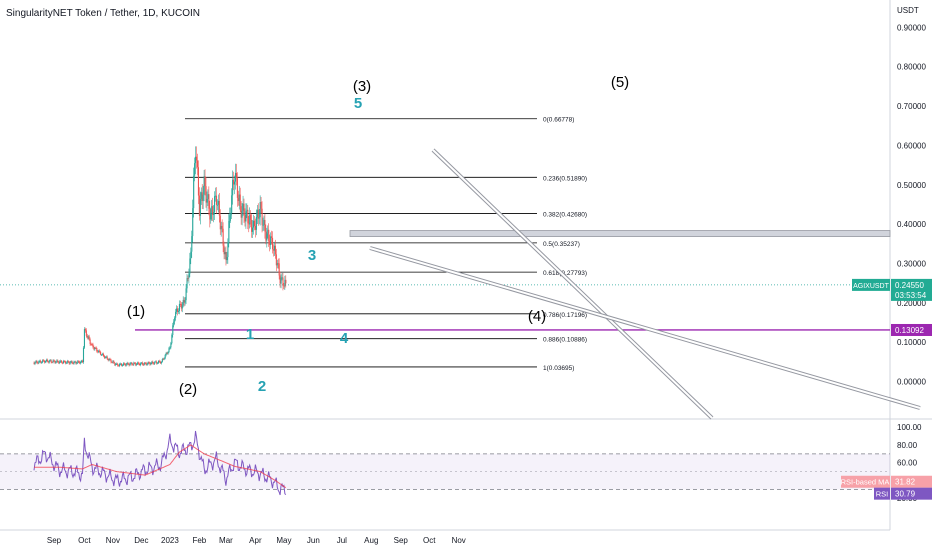 Image resolution: width=932 pixels, height=555 pixels. Describe the element at coordinates (312, 255) in the screenshot. I see `wave-label-minor: 3` at that location.